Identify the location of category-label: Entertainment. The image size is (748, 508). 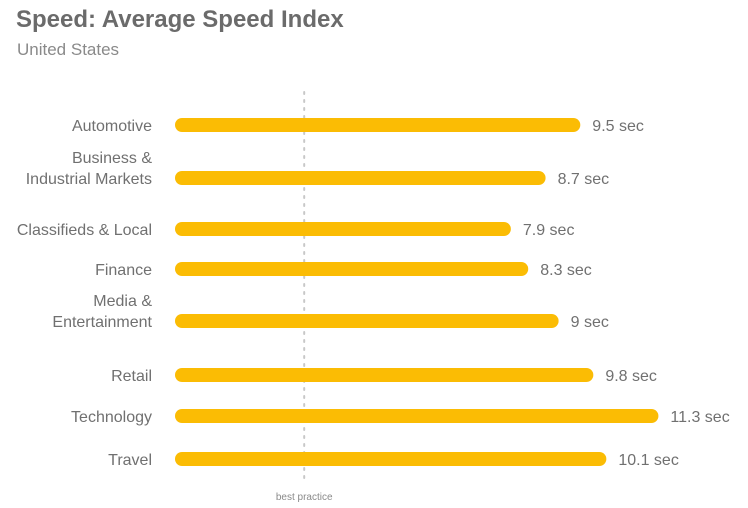
(102, 322).